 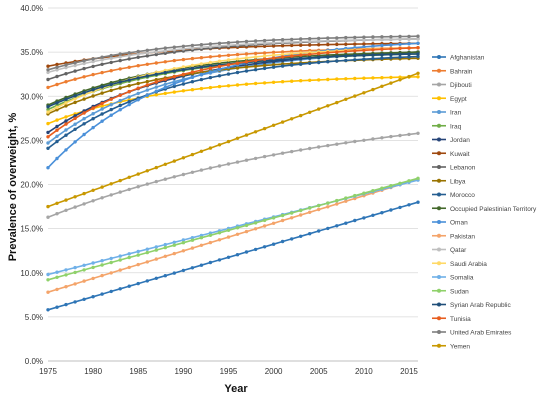 I want to click on legend-item: Oman, so click(x=450, y=223).